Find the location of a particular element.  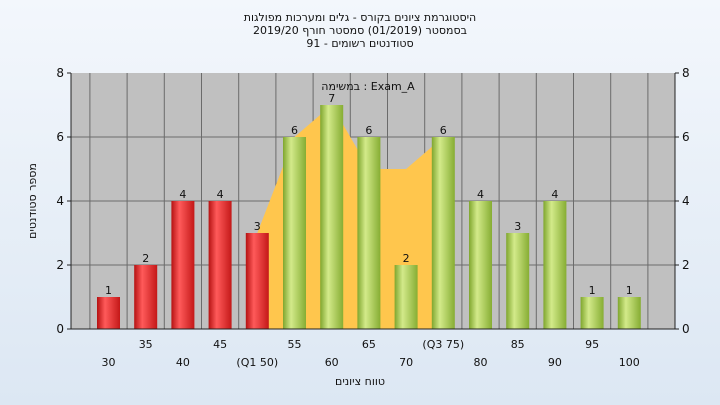

x-tick-label-7: 65 is located at coordinates (369, 344).